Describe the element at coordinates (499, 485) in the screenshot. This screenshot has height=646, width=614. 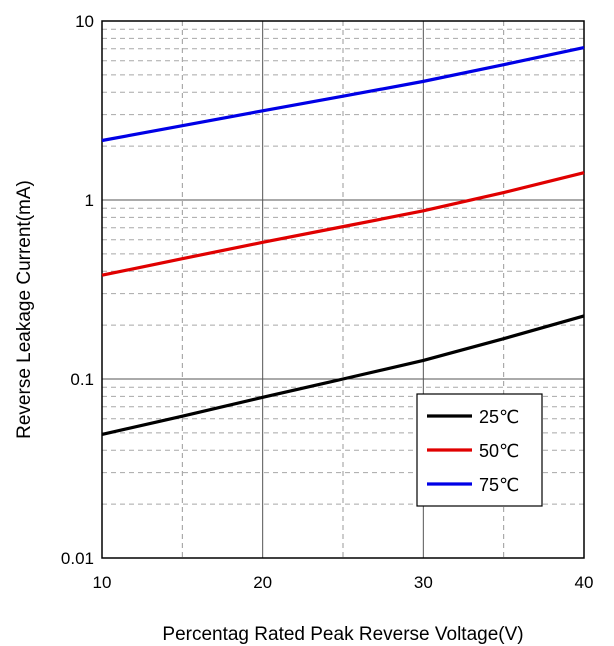
I see `legend-label-2: 75℃` at that location.